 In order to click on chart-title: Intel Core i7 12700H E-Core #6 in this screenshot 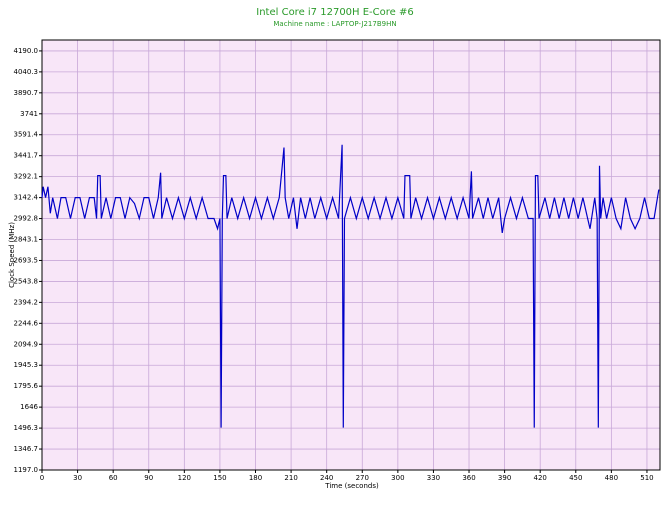, I will do `click(334, 12)`.